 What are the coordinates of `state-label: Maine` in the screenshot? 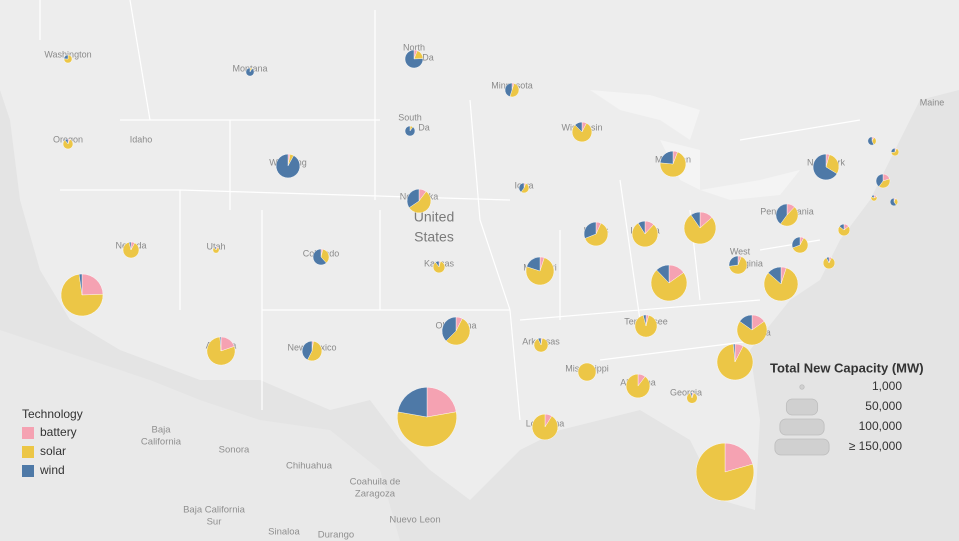 It's located at (932, 102).